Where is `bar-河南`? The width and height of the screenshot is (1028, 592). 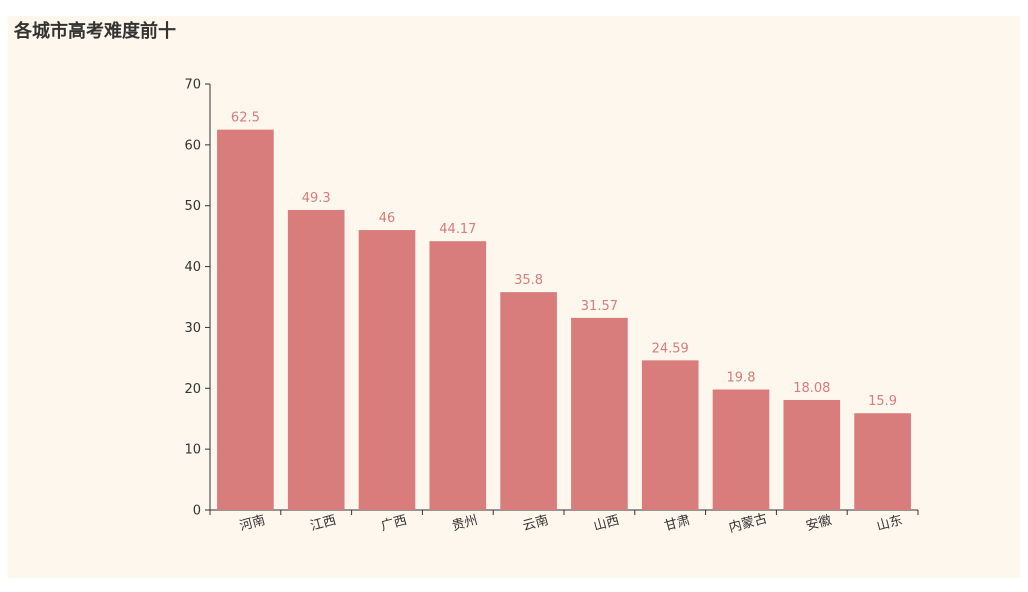 bar-河南 is located at coordinates (245, 319).